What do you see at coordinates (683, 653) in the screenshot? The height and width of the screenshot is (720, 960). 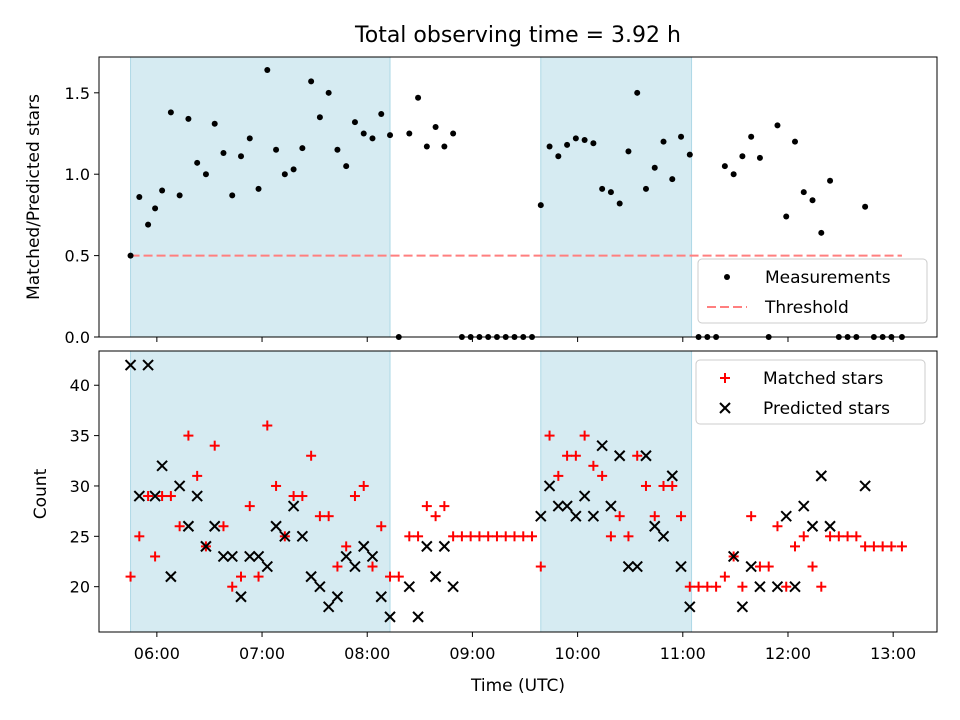 I see `xtick-label-6: 11:00` at bounding box center [683, 653].